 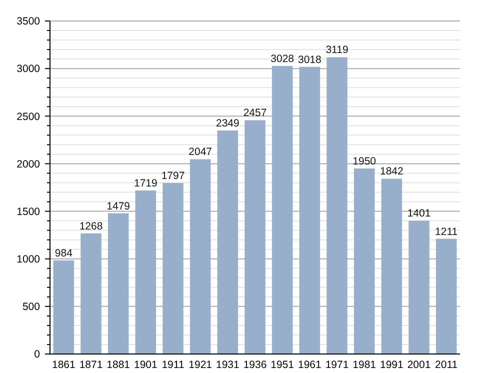 What do you see at coordinates (364, 161) in the screenshot?
I see `data-label: 1950` at bounding box center [364, 161].